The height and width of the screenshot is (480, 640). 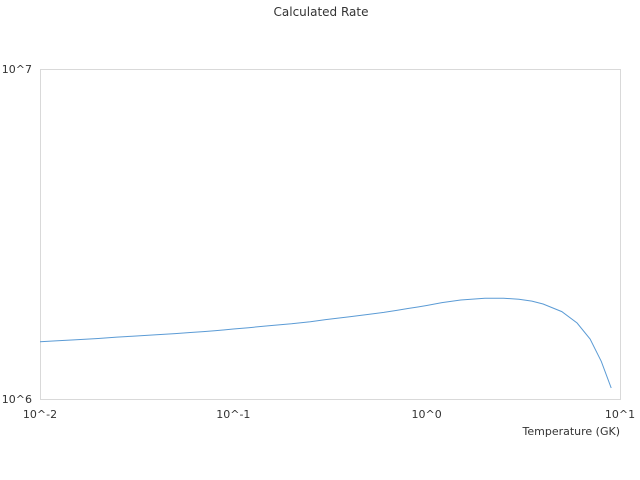 What do you see at coordinates (620, 414) in the screenshot?
I see `x-tick-label: 10^1` at bounding box center [620, 414].